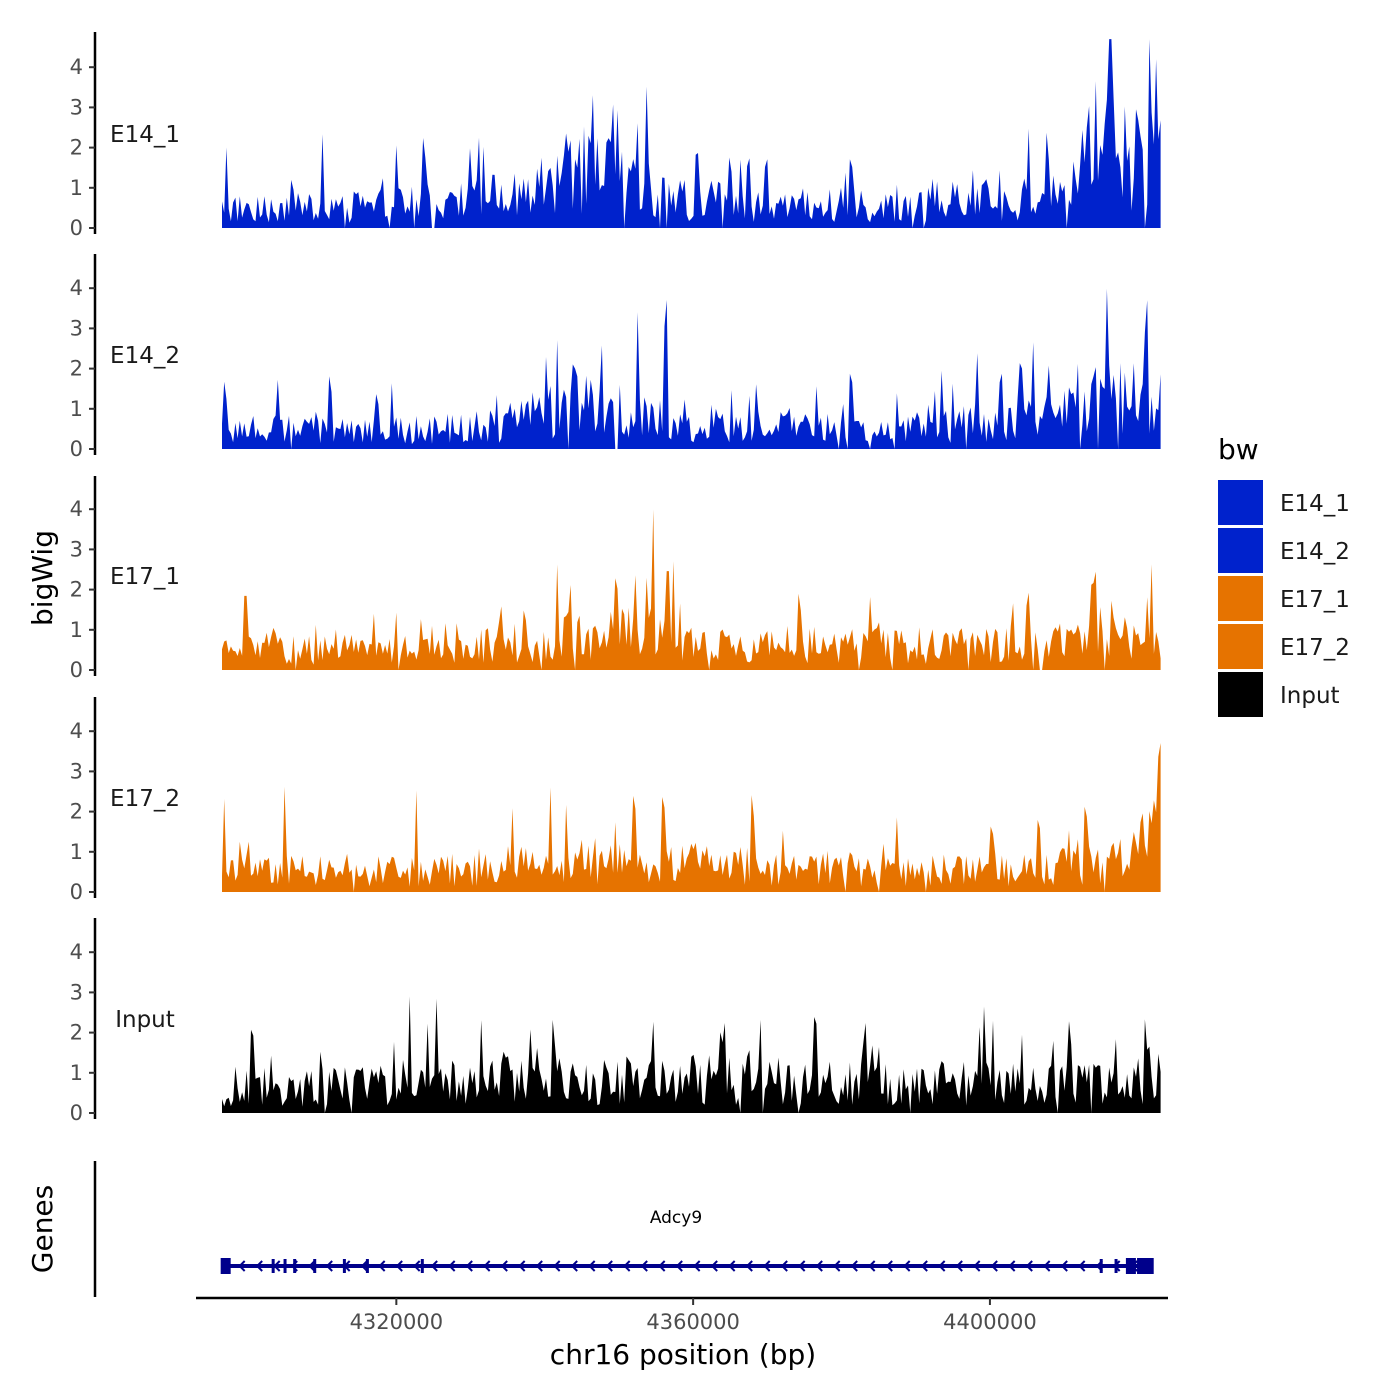 The width and height of the screenshot is (1400, 1400). Describe the element at coordinates (397, 1322) in the screenshot. I see `x-tick-label: 4320000` at that location.